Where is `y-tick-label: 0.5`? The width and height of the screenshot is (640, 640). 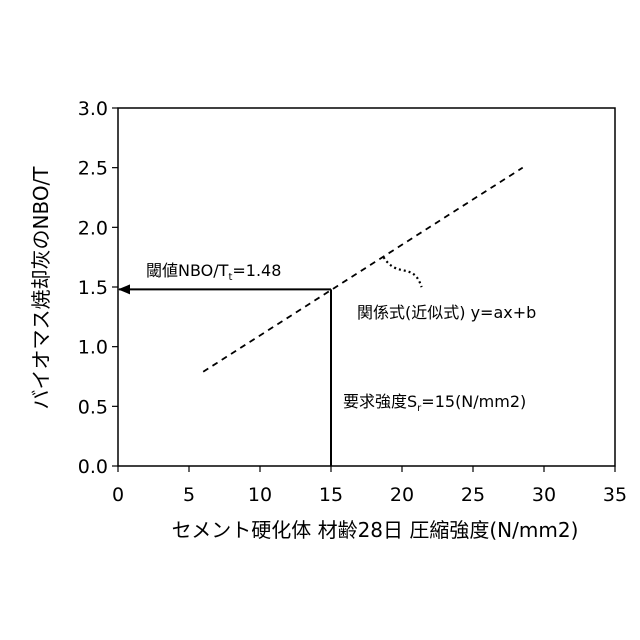
y-tick-label: 0.5 is located at coordinates (93, 407).